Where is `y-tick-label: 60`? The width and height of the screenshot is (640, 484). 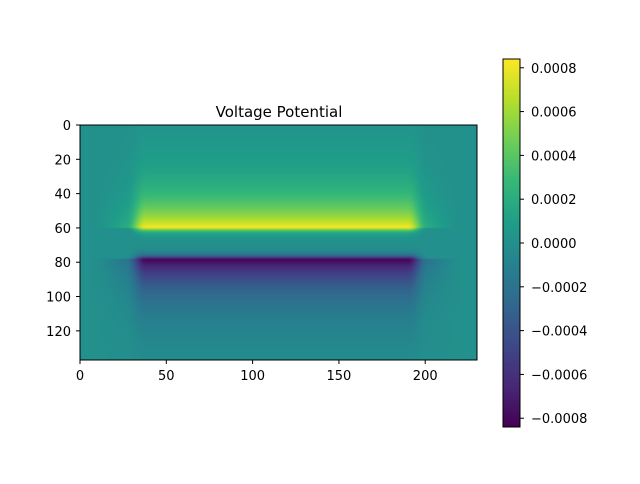 y-tick-label: 60 is located at coordinates (62, 229).